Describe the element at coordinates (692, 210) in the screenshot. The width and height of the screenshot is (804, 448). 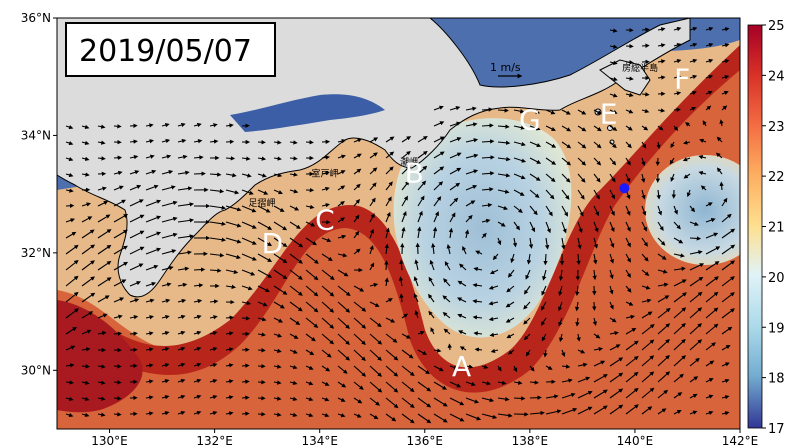
I see `east-cold-eddy` at that location.